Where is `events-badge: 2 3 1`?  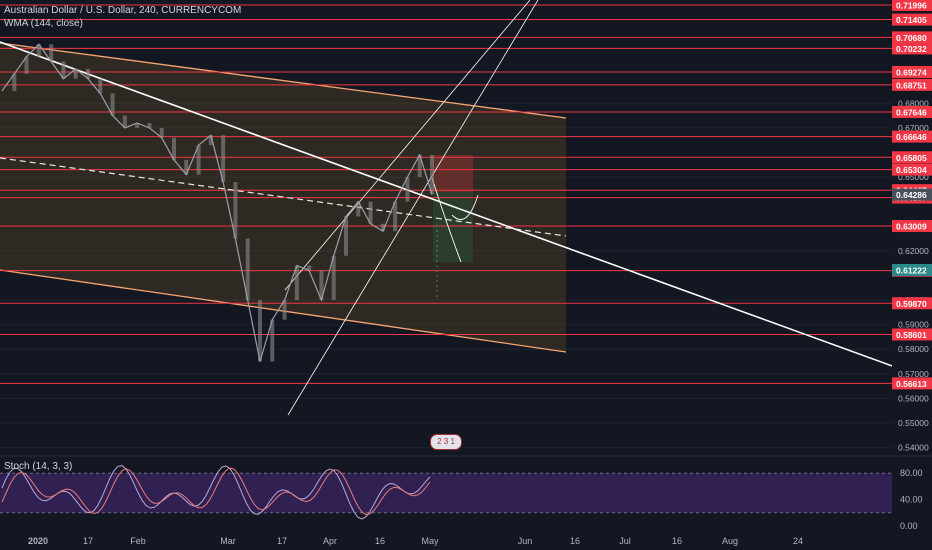
events-badge: 2 3 1 is located at coordinates (446, 442).